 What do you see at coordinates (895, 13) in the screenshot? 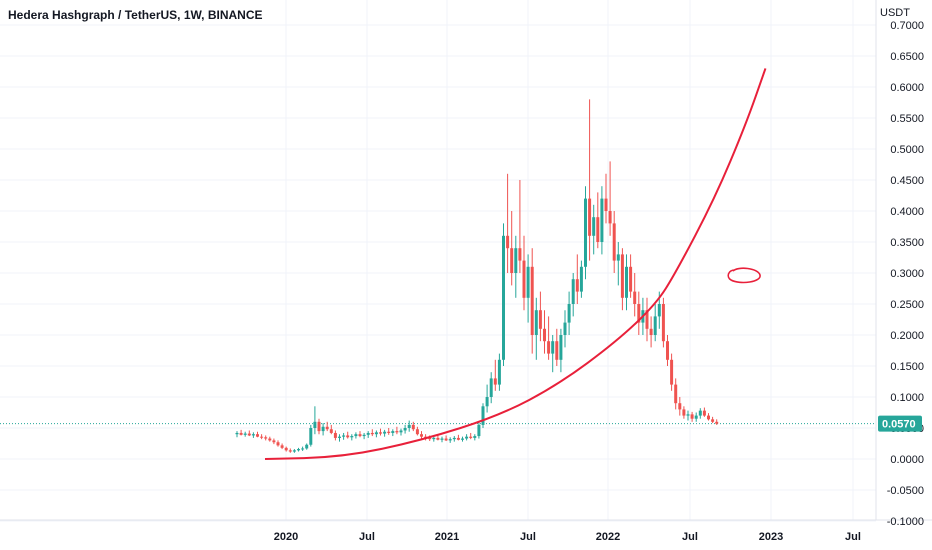
I see `currency-label: USDT` at bounding box center [895, 13].